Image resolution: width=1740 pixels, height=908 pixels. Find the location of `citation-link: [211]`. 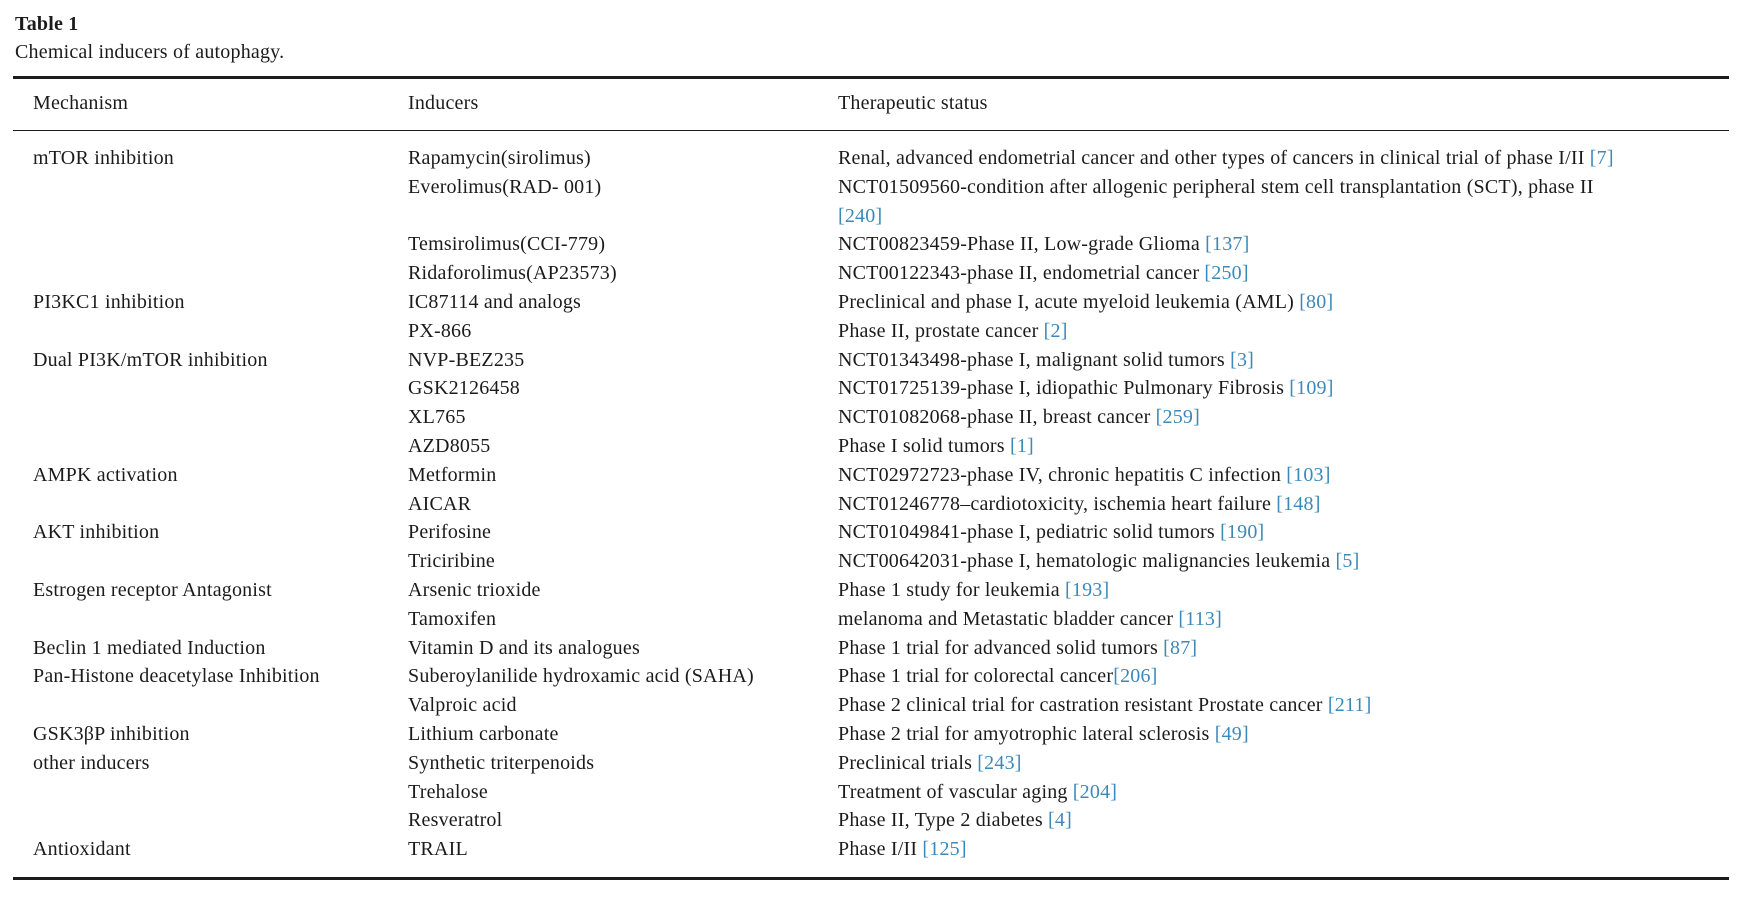

citation-link: [211] is located at coordinates (1347, 705).